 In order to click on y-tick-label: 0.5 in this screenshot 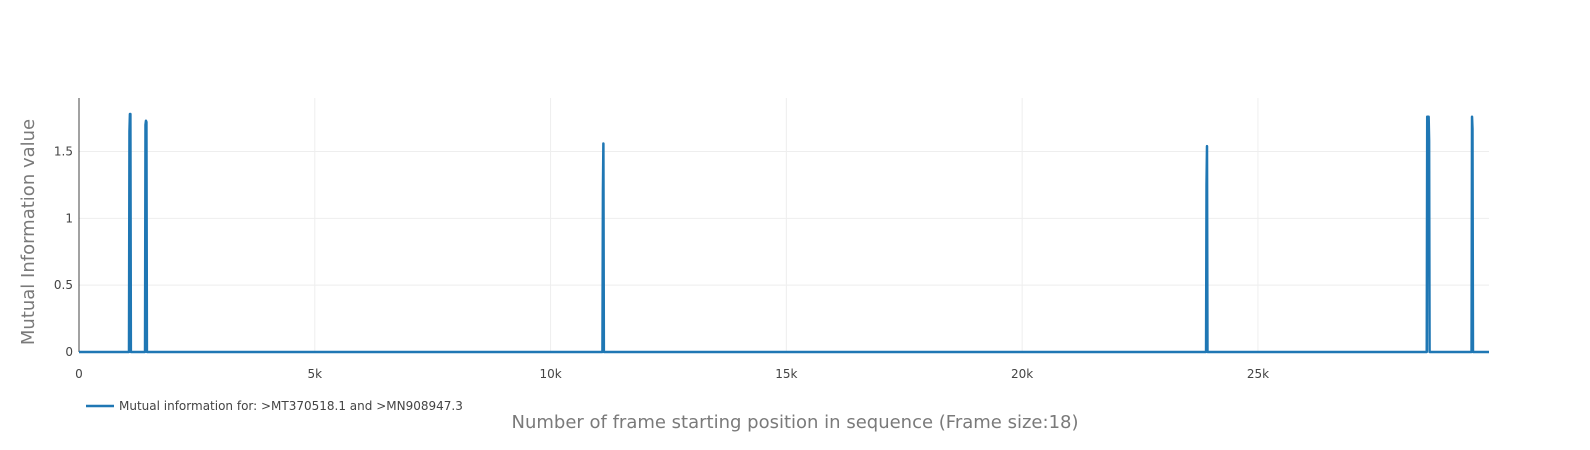, I will do `click(63, 285)`.